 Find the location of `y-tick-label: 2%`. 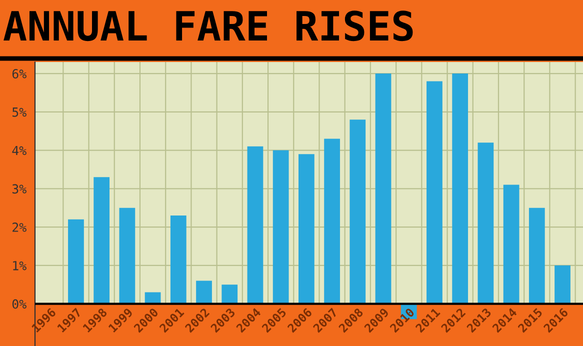

y-tick-label: 2% is located at coordinates (19, 227).